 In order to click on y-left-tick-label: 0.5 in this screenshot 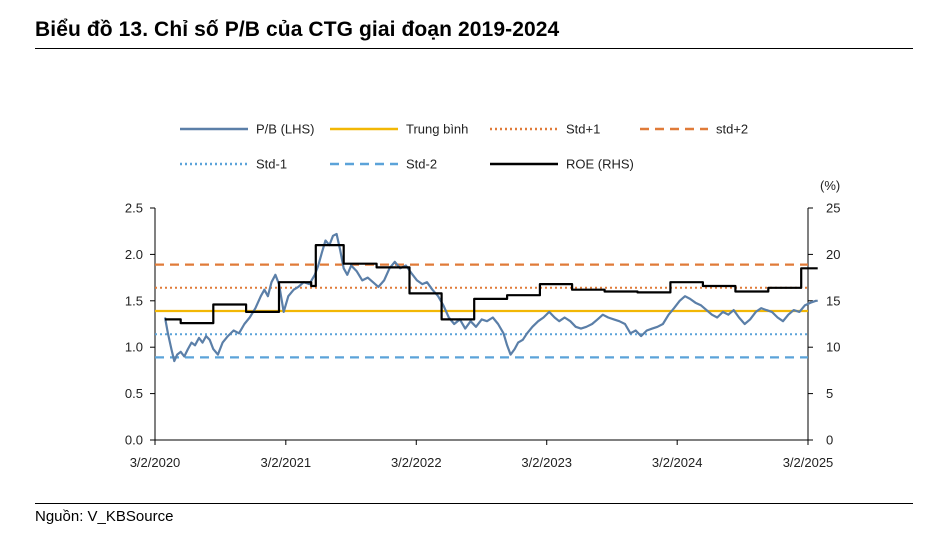, I will do `click(134, 393)`.